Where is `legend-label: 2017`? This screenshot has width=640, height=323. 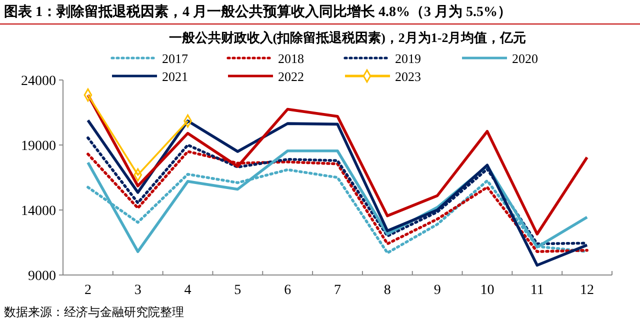
legend-label: 2017 is located at coordinates (175, 58).